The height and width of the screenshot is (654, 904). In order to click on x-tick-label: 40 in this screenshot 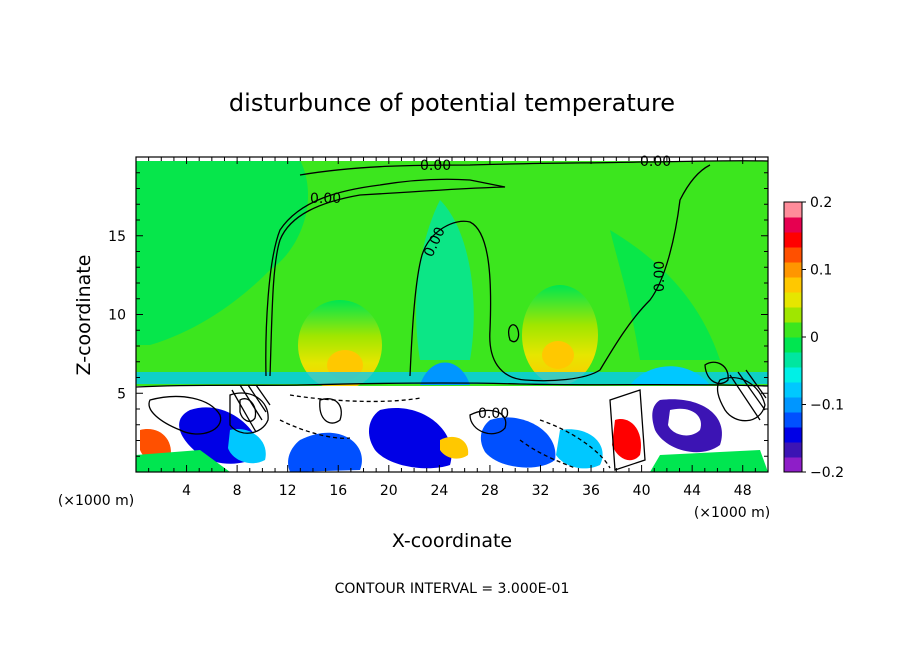, I will do `click(642, 491)`.